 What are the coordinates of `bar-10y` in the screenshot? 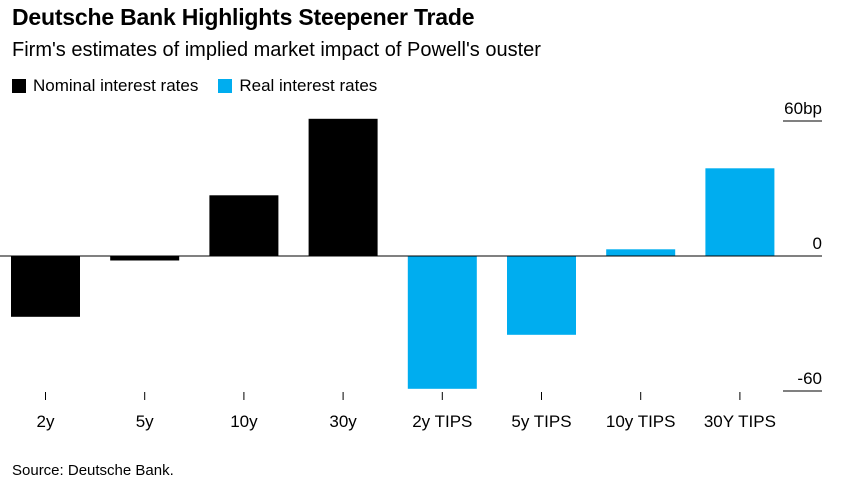 It's located at (244, 226).